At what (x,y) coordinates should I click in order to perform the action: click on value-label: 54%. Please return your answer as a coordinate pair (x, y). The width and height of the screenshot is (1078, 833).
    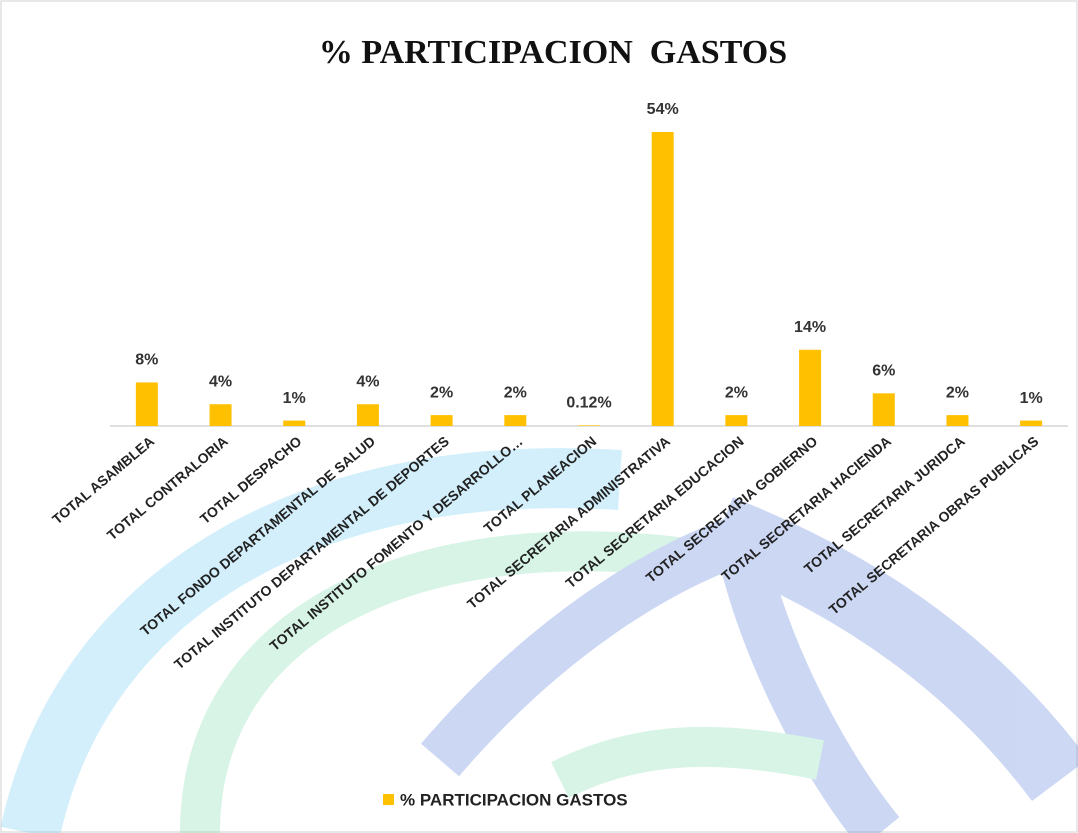
    Looking at the image, I should click on (663, 109).